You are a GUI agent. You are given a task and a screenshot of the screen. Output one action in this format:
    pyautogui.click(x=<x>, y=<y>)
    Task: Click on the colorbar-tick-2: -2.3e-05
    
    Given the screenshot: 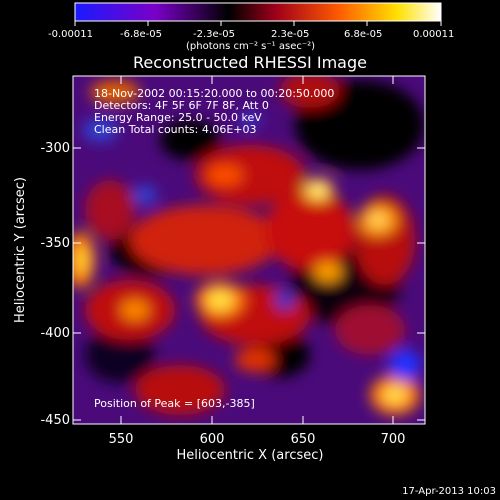 What is the action you would take?
    pyautogui.click(x=214, y=34)
    